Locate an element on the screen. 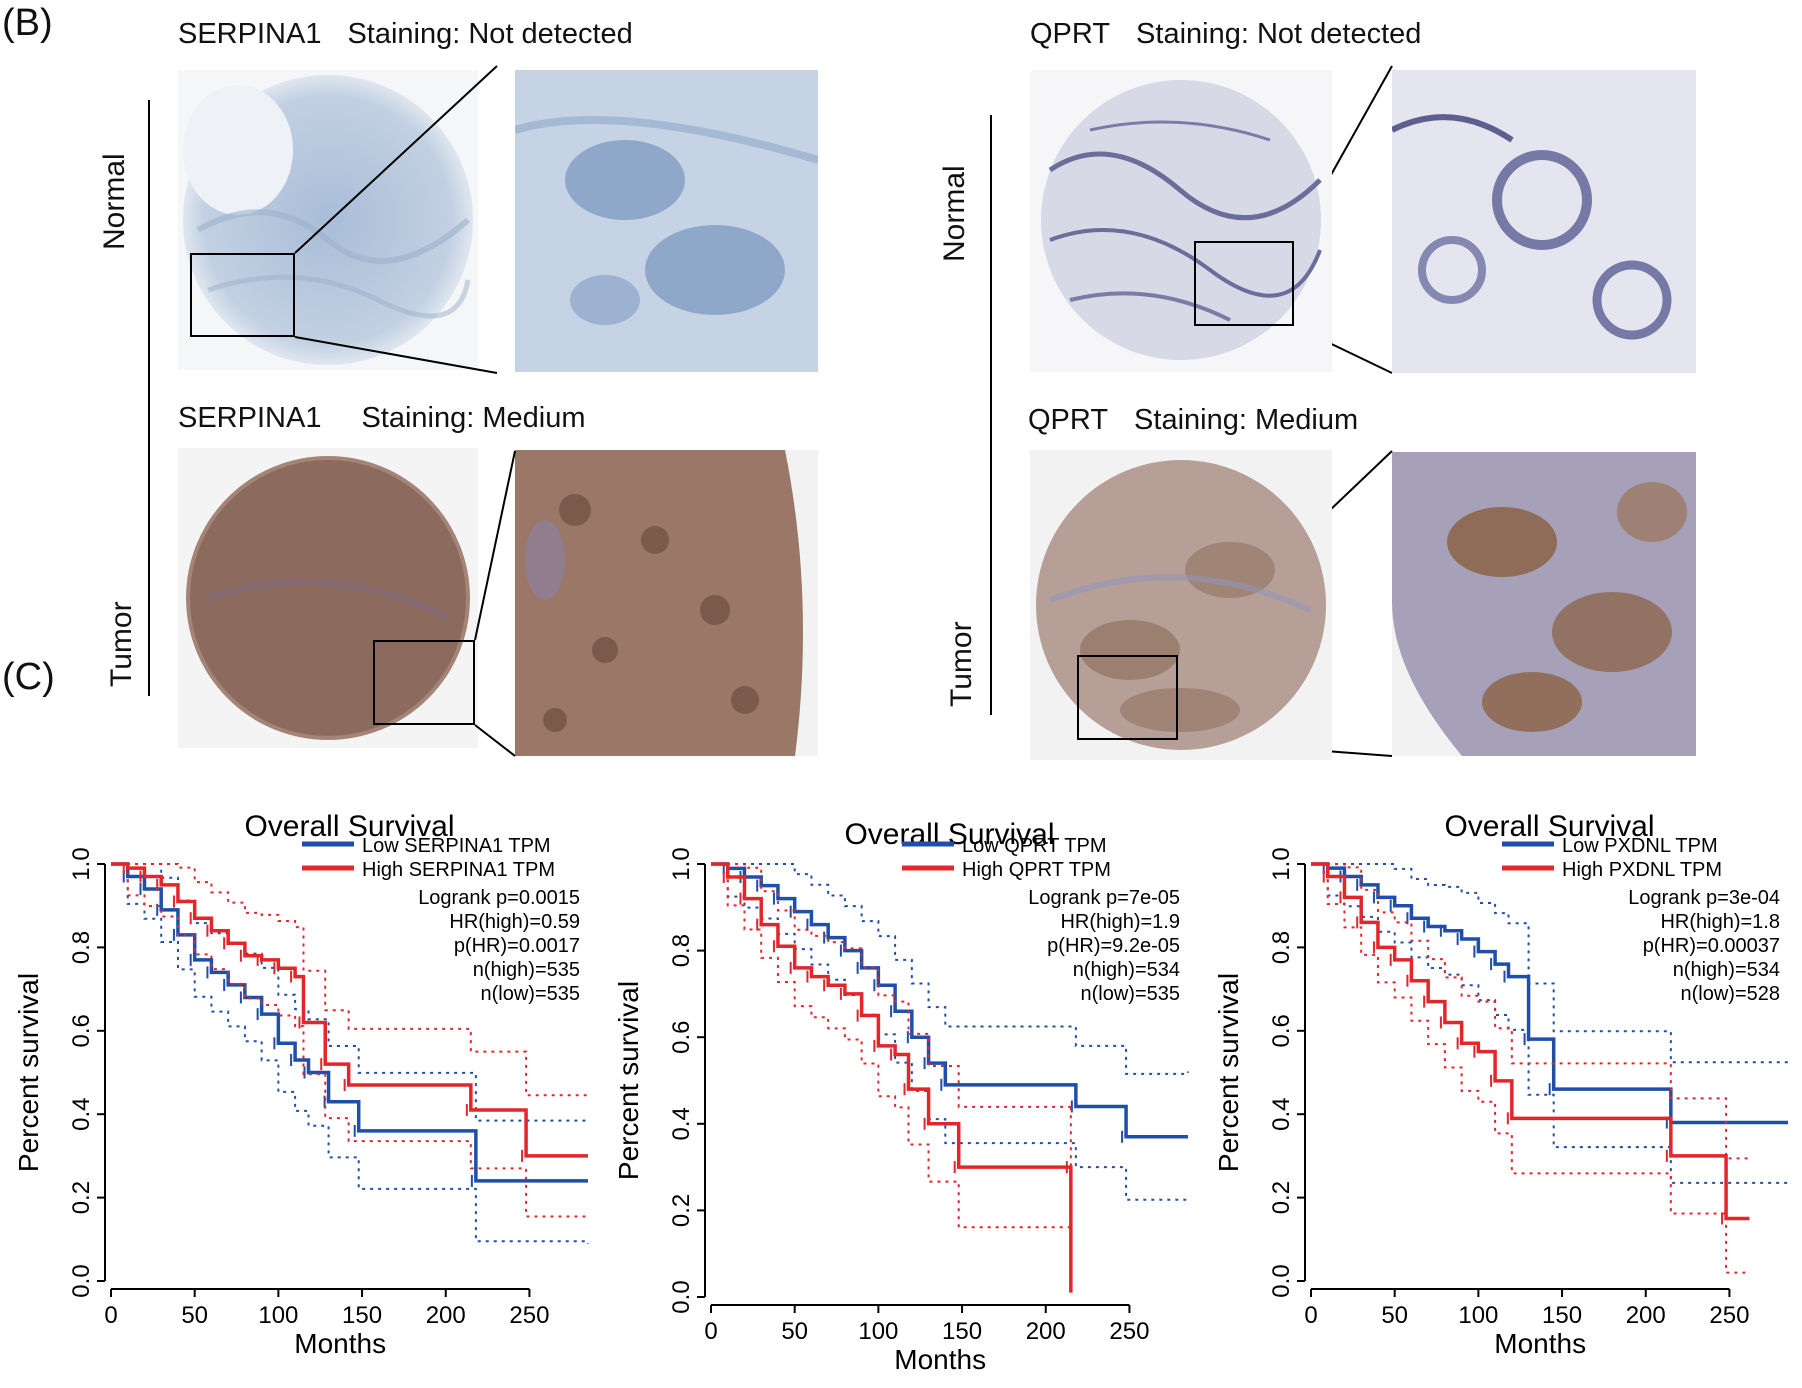 Image resolution: width=1802 pixels, height=1388 pixels. left-tumor-label: Tumor is located at coordinates (121, 644).